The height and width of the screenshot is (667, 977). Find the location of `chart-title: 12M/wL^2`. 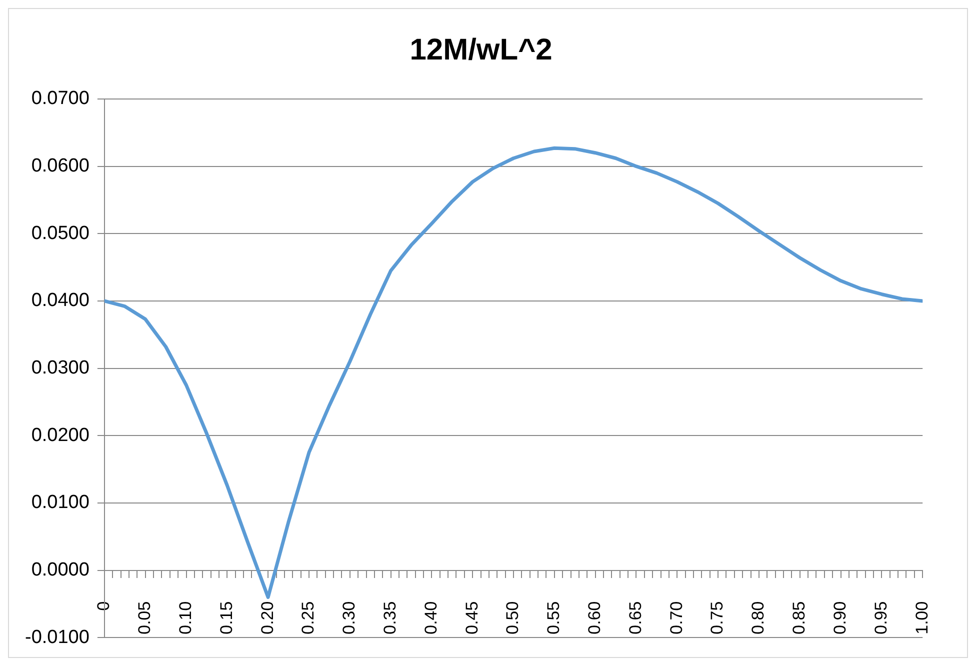

chart-title: 12M/wL^2 is located at coordinates (481, 49).